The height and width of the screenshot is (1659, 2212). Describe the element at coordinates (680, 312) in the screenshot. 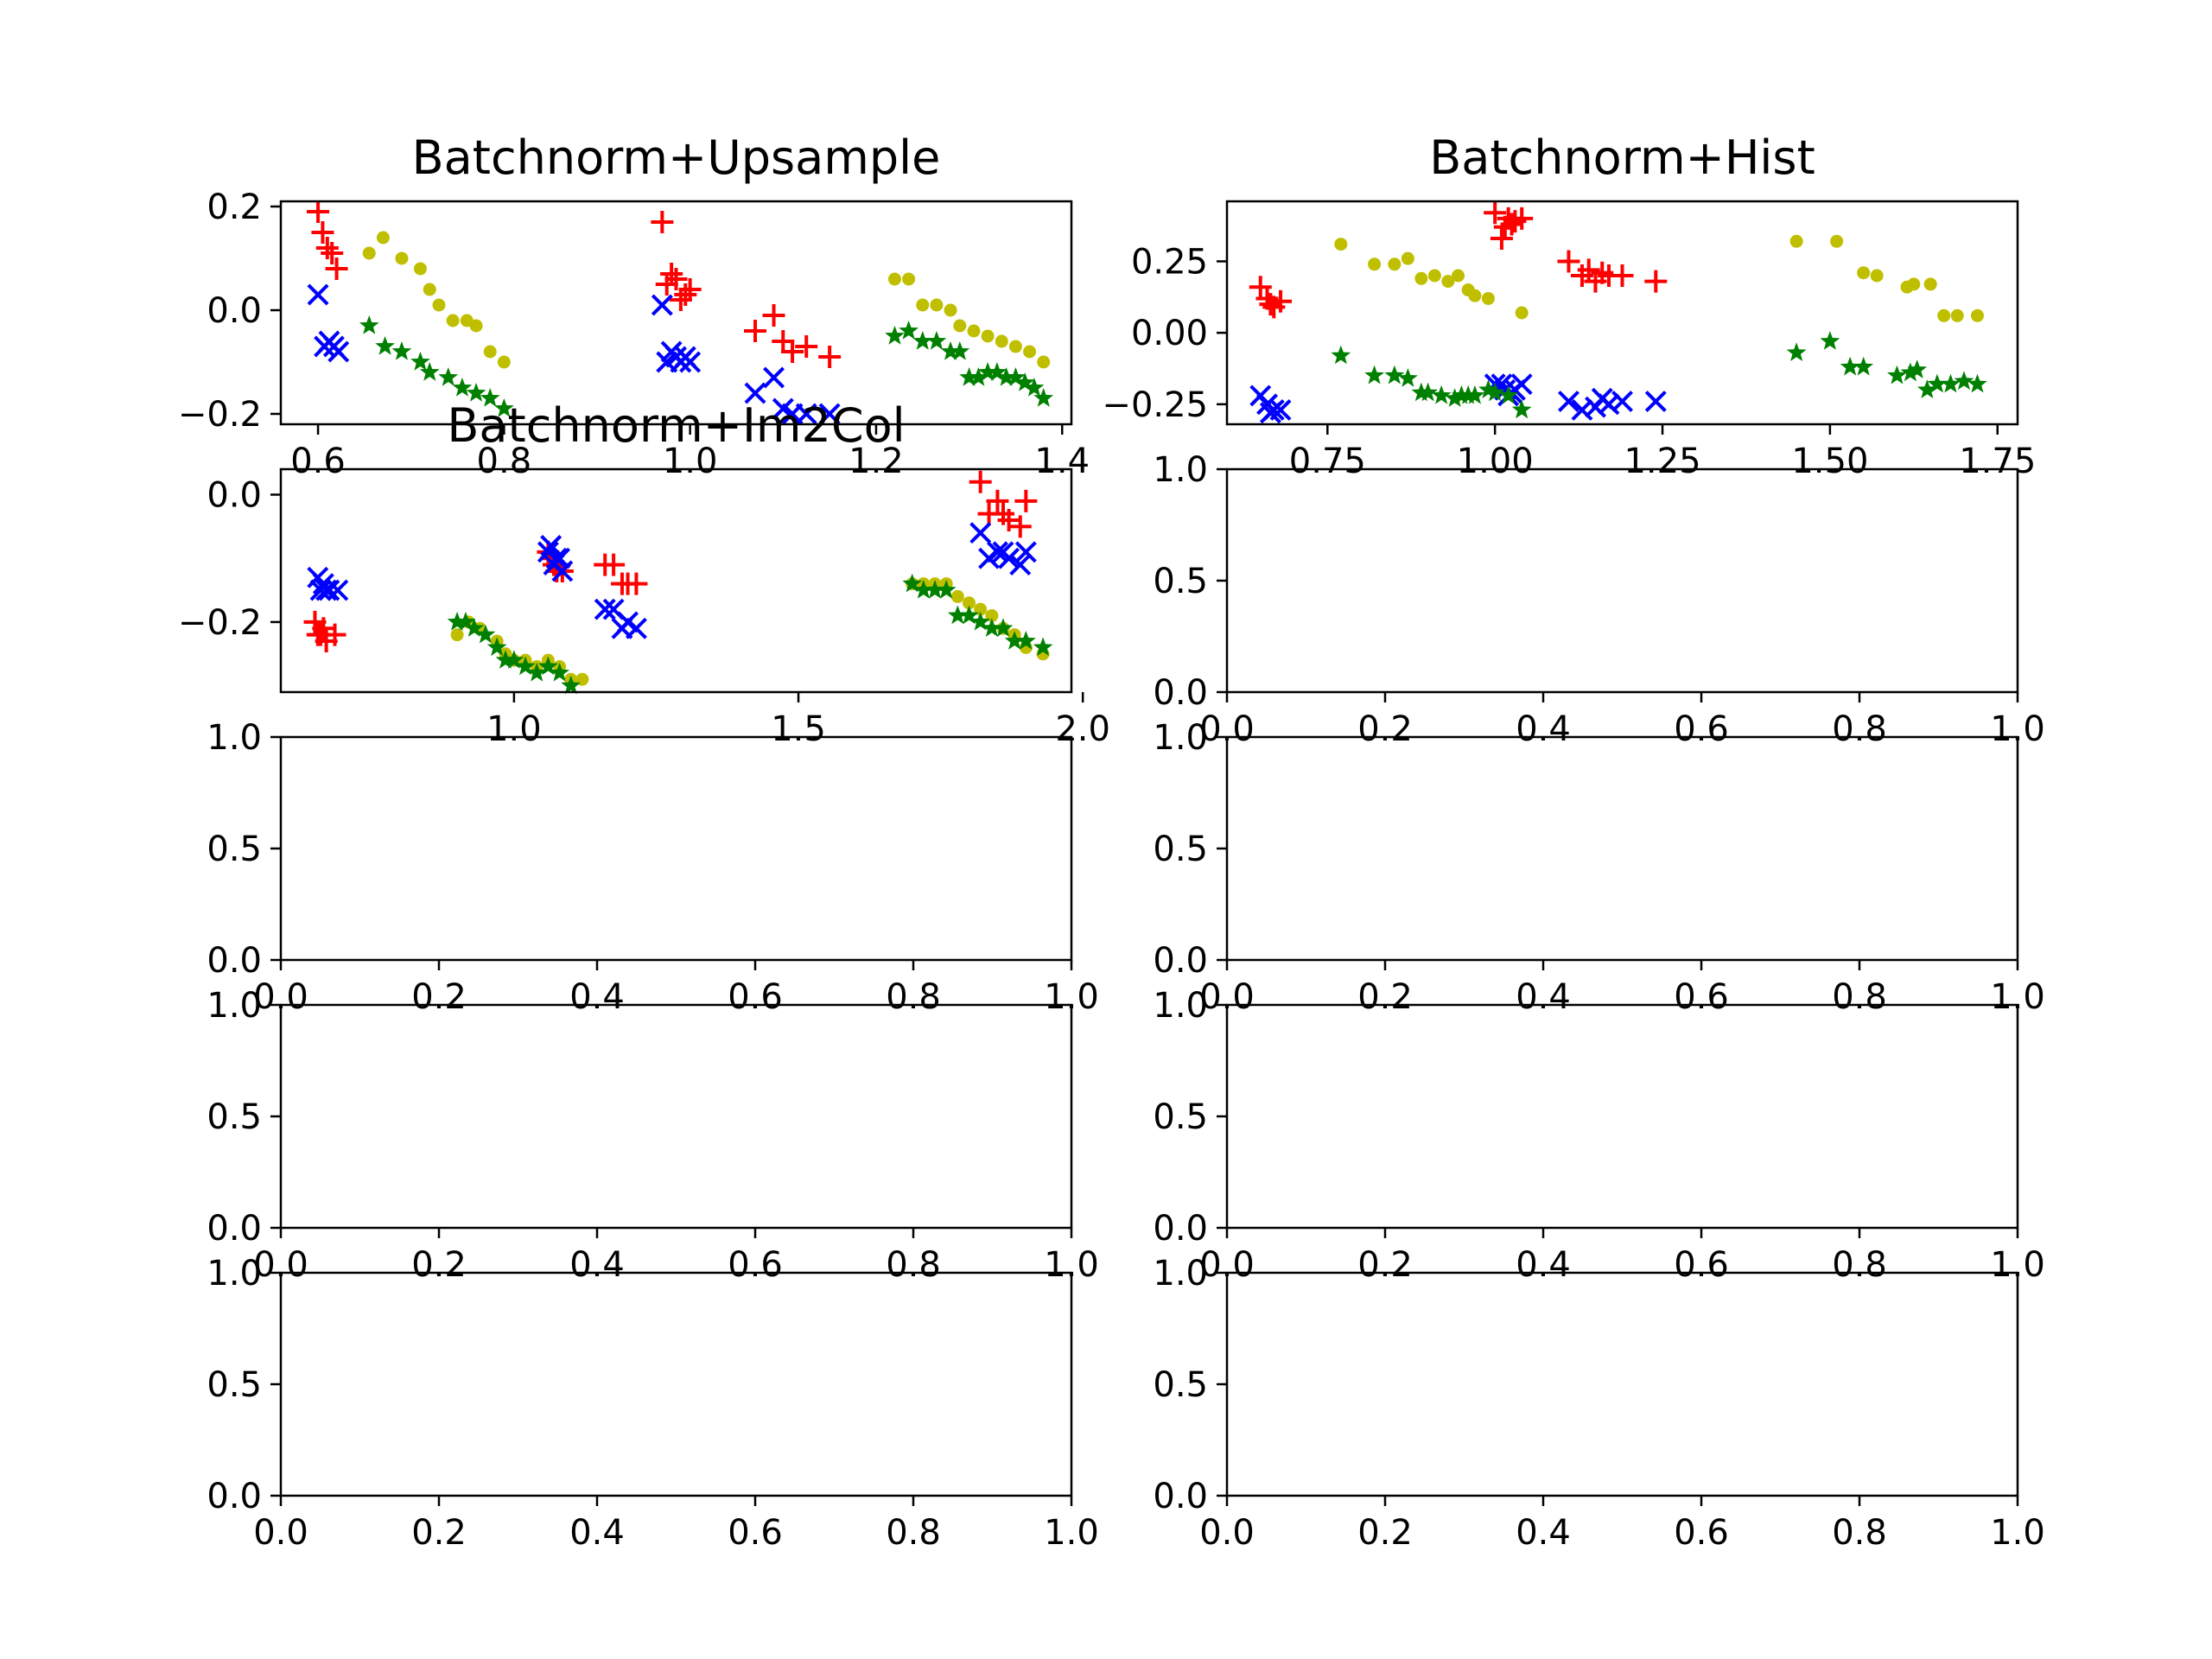

I see `markers` at that location.